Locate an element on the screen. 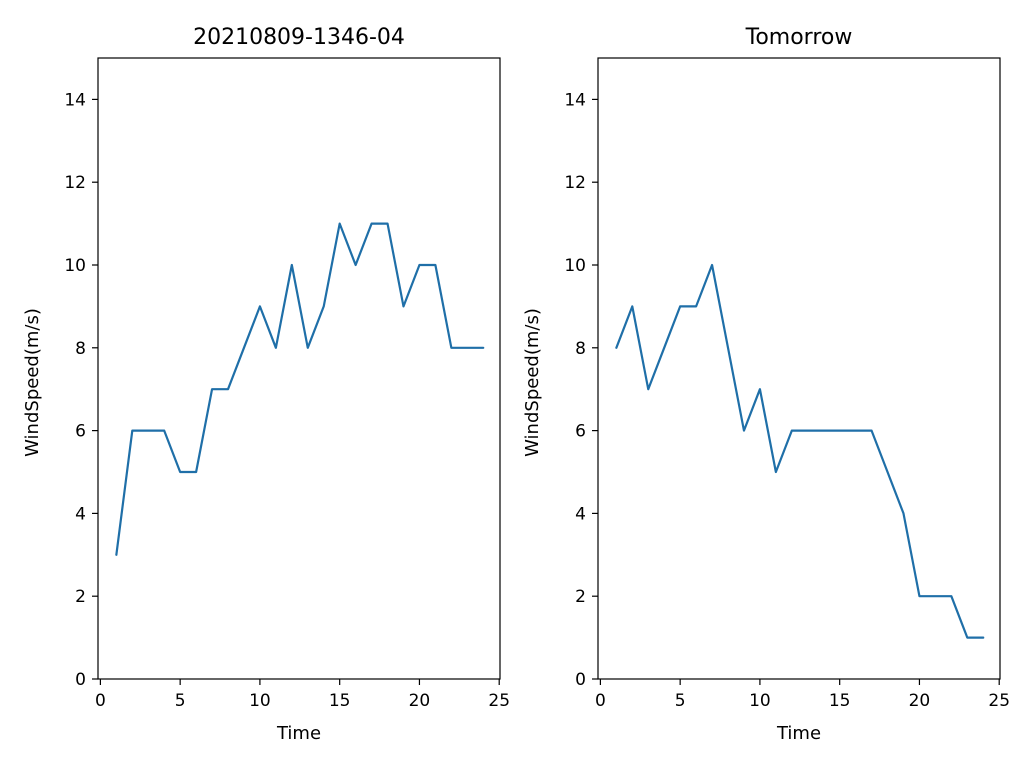 The width and height of the screenshot is (1024, 768). chart-2-y-tick-label: 2 is located at coordinates (580, 597).